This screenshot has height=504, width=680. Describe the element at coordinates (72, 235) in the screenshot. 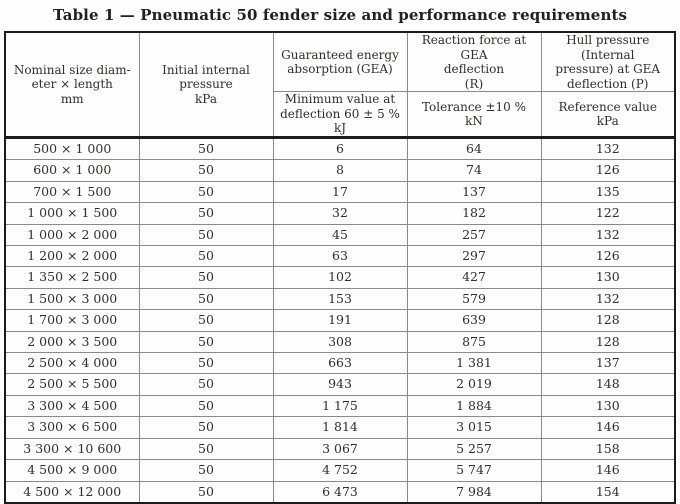

I see `size-cell: 1 000 × 2 000` at that location.